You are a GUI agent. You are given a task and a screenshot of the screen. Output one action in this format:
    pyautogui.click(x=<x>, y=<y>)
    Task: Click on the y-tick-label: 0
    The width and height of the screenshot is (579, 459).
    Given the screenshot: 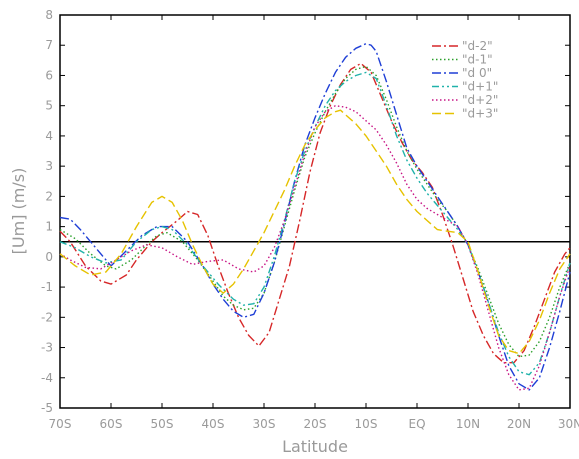 What is the action you would take?
    pyautogui.click(x=49, y=257)
    